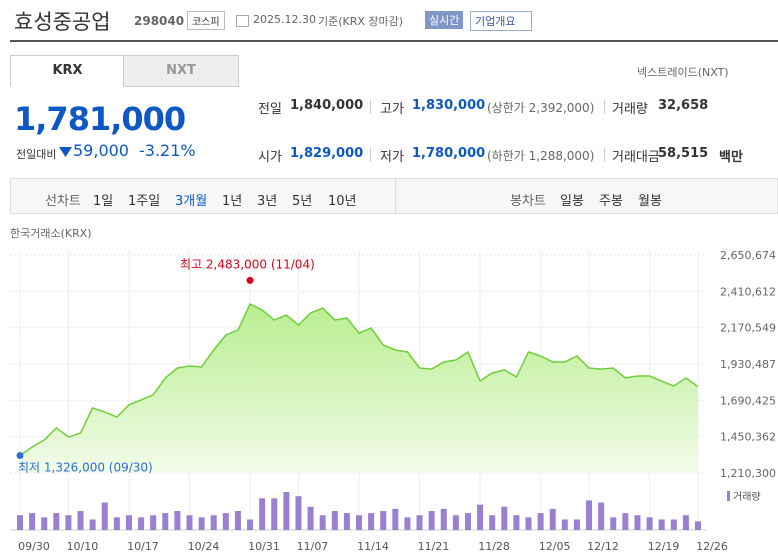 This screenshot has height=556, width=778. I want to click on period-bar, so click(394, 196).